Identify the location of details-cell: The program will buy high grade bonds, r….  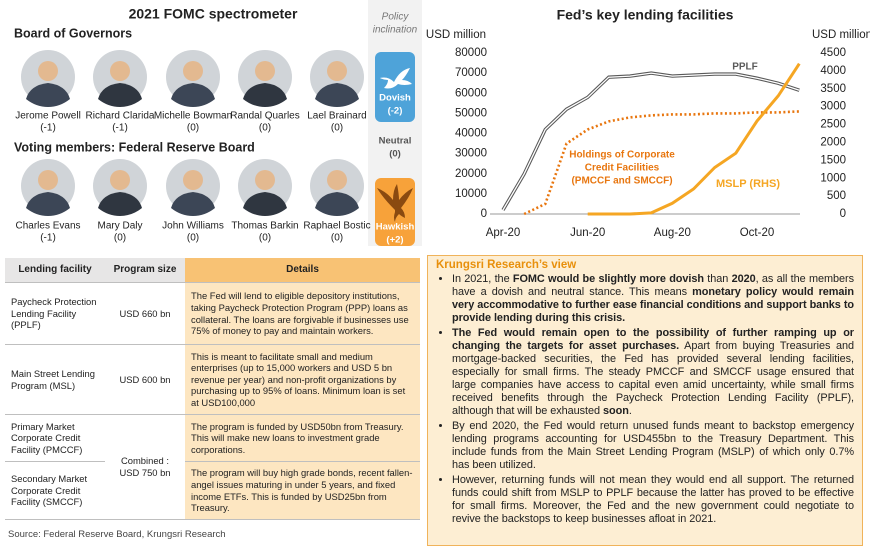
(302, 490).